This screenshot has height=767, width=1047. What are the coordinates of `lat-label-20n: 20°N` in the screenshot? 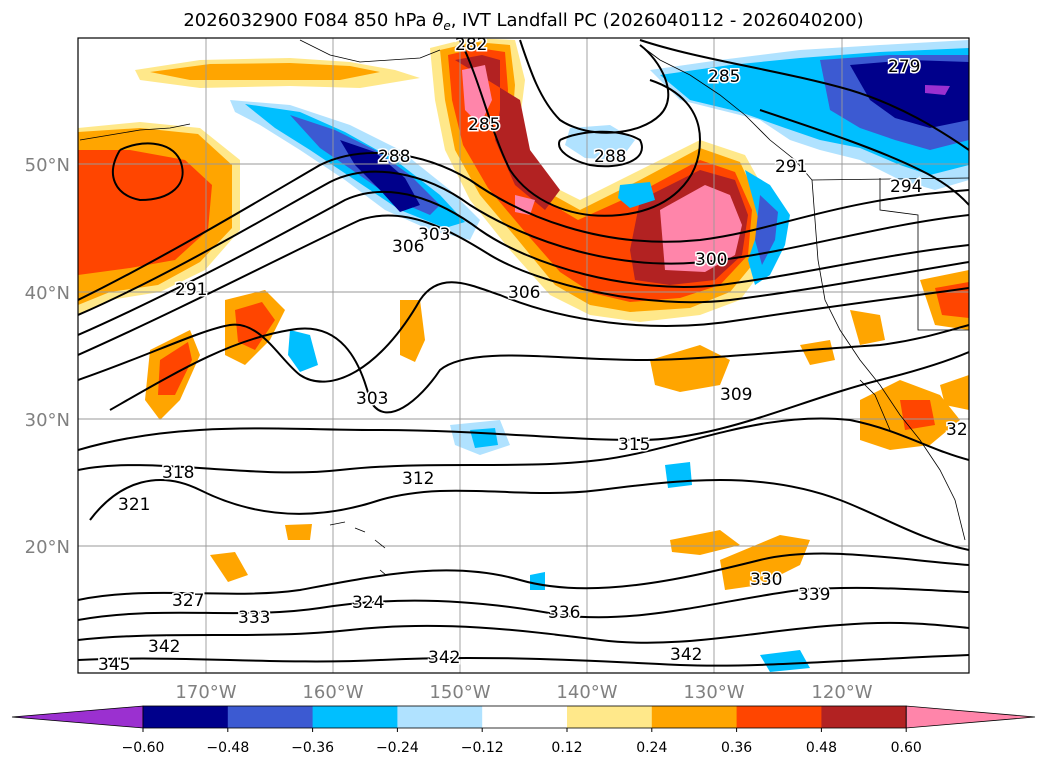 It's located at (47, 547).